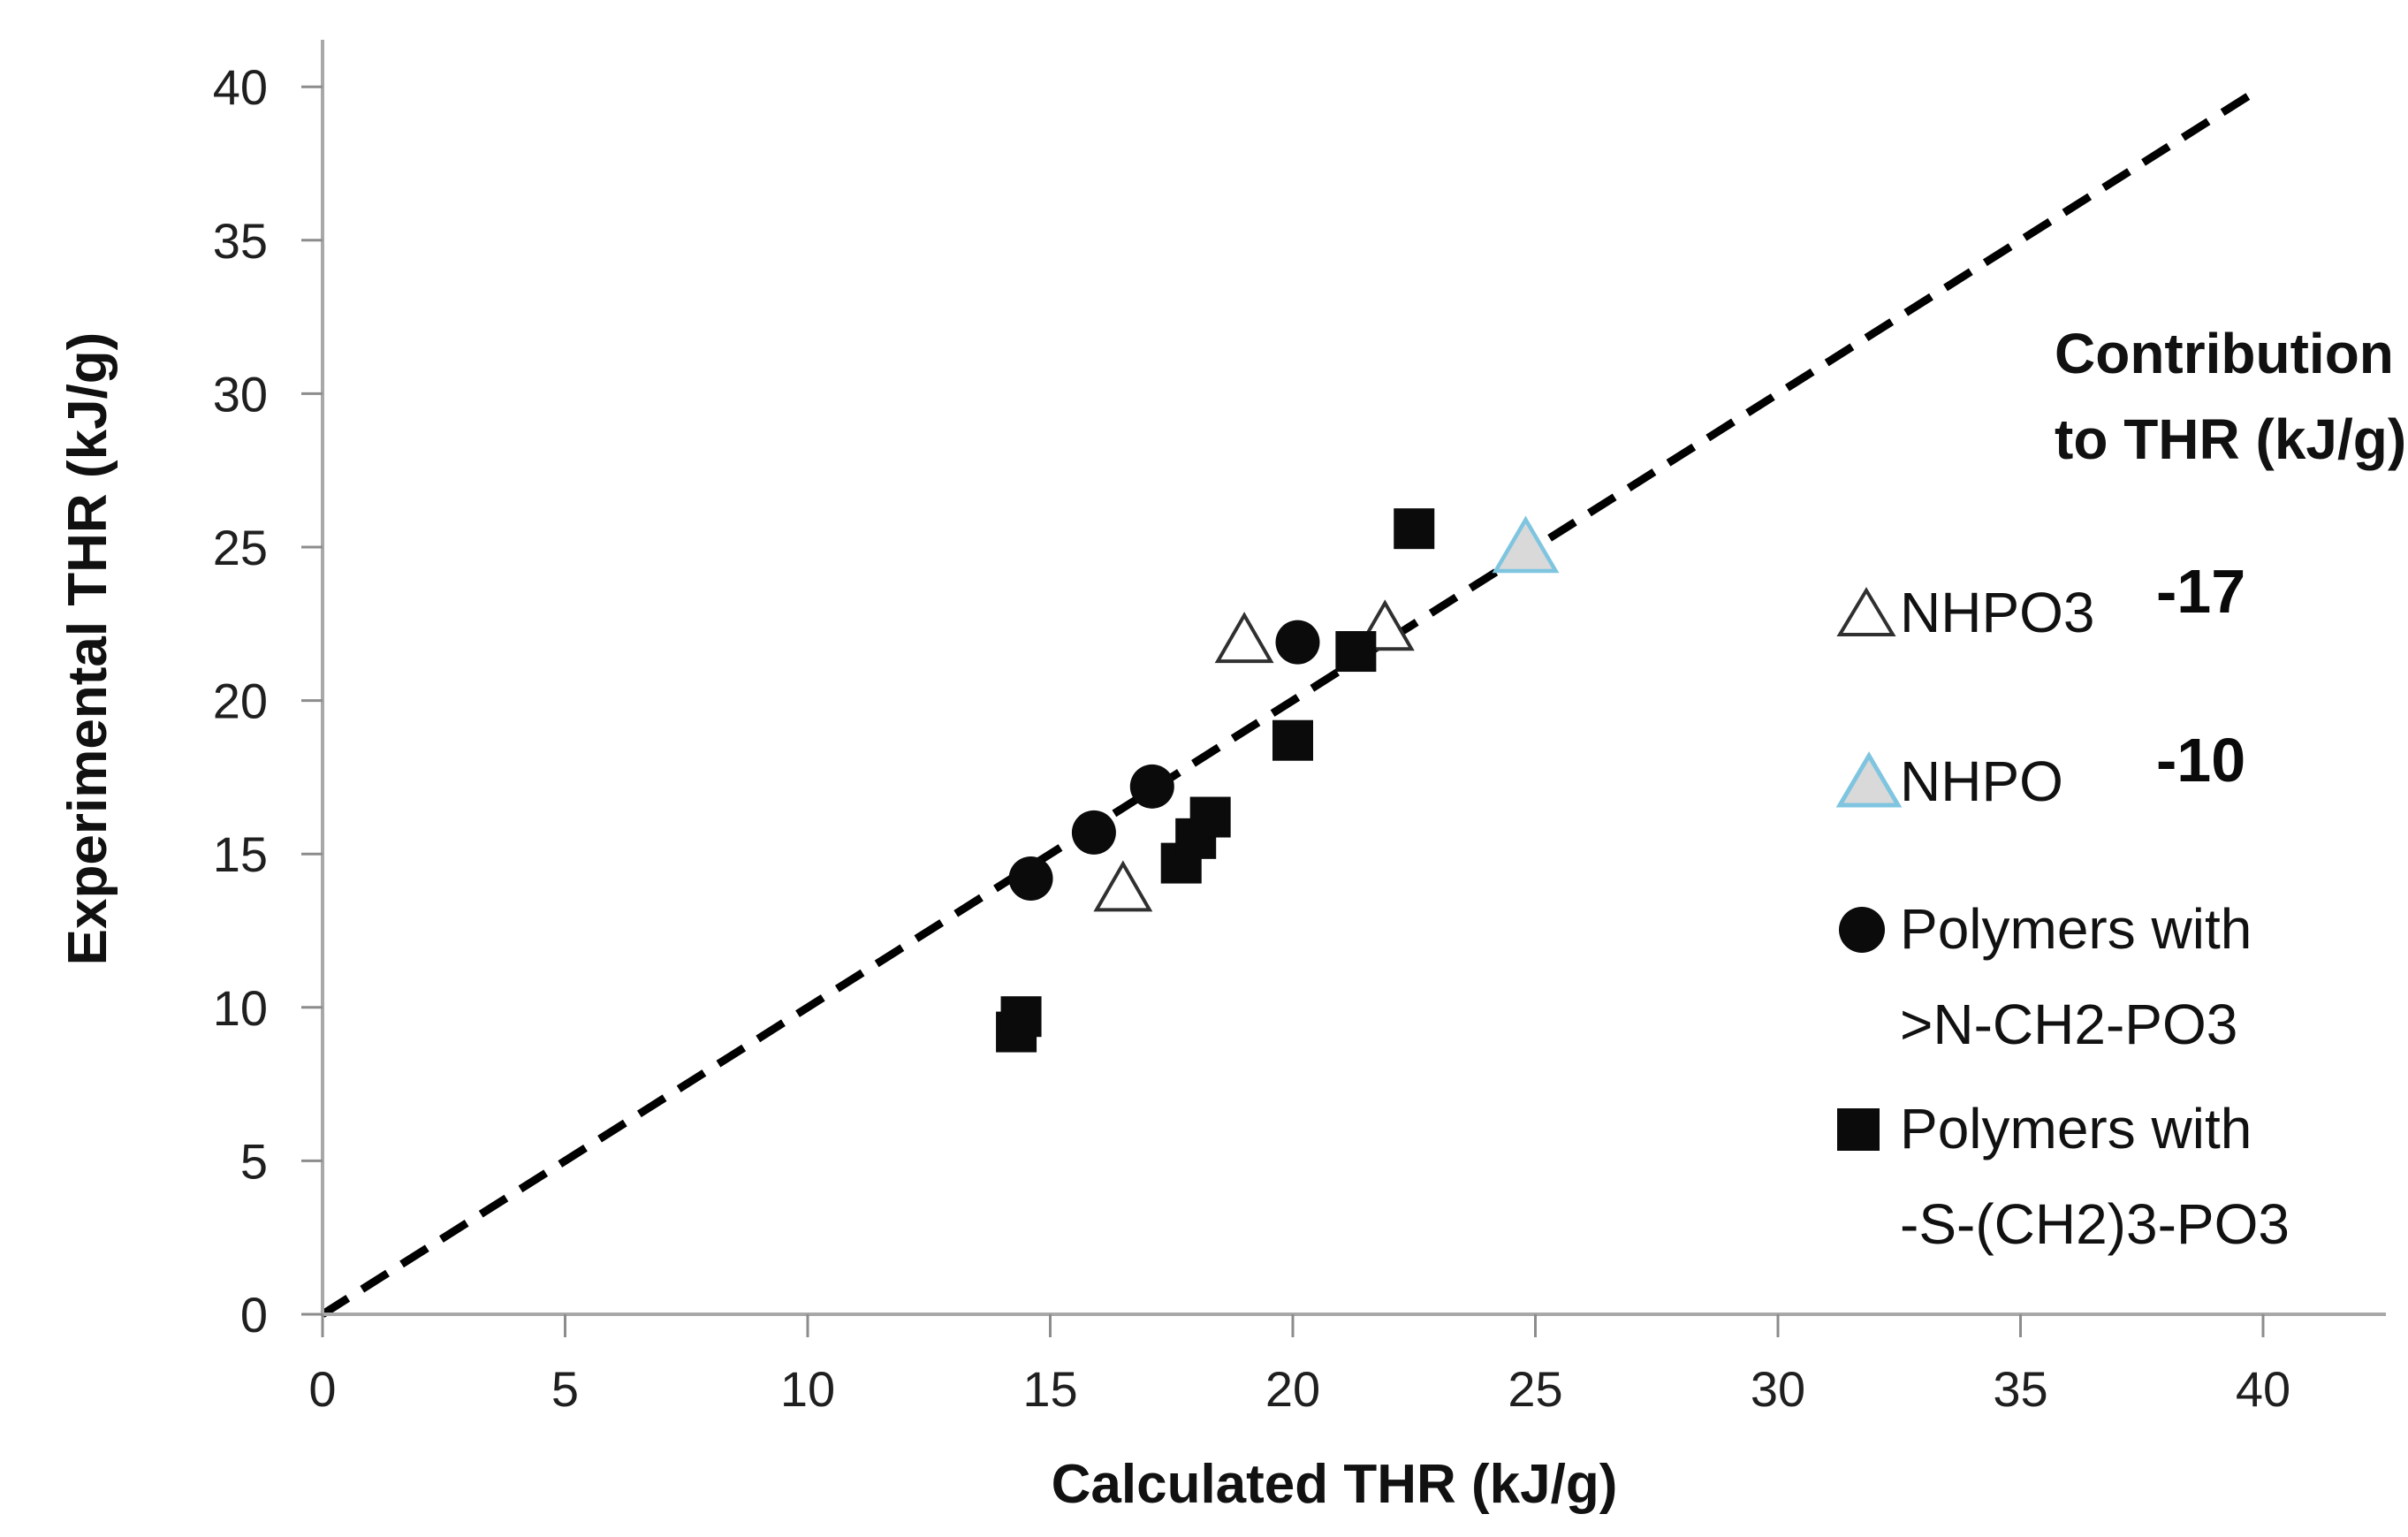  Describe the element at coordinates (2224, 353) in the screenshot. I see `legend-header-line1: Contribution` at that location.